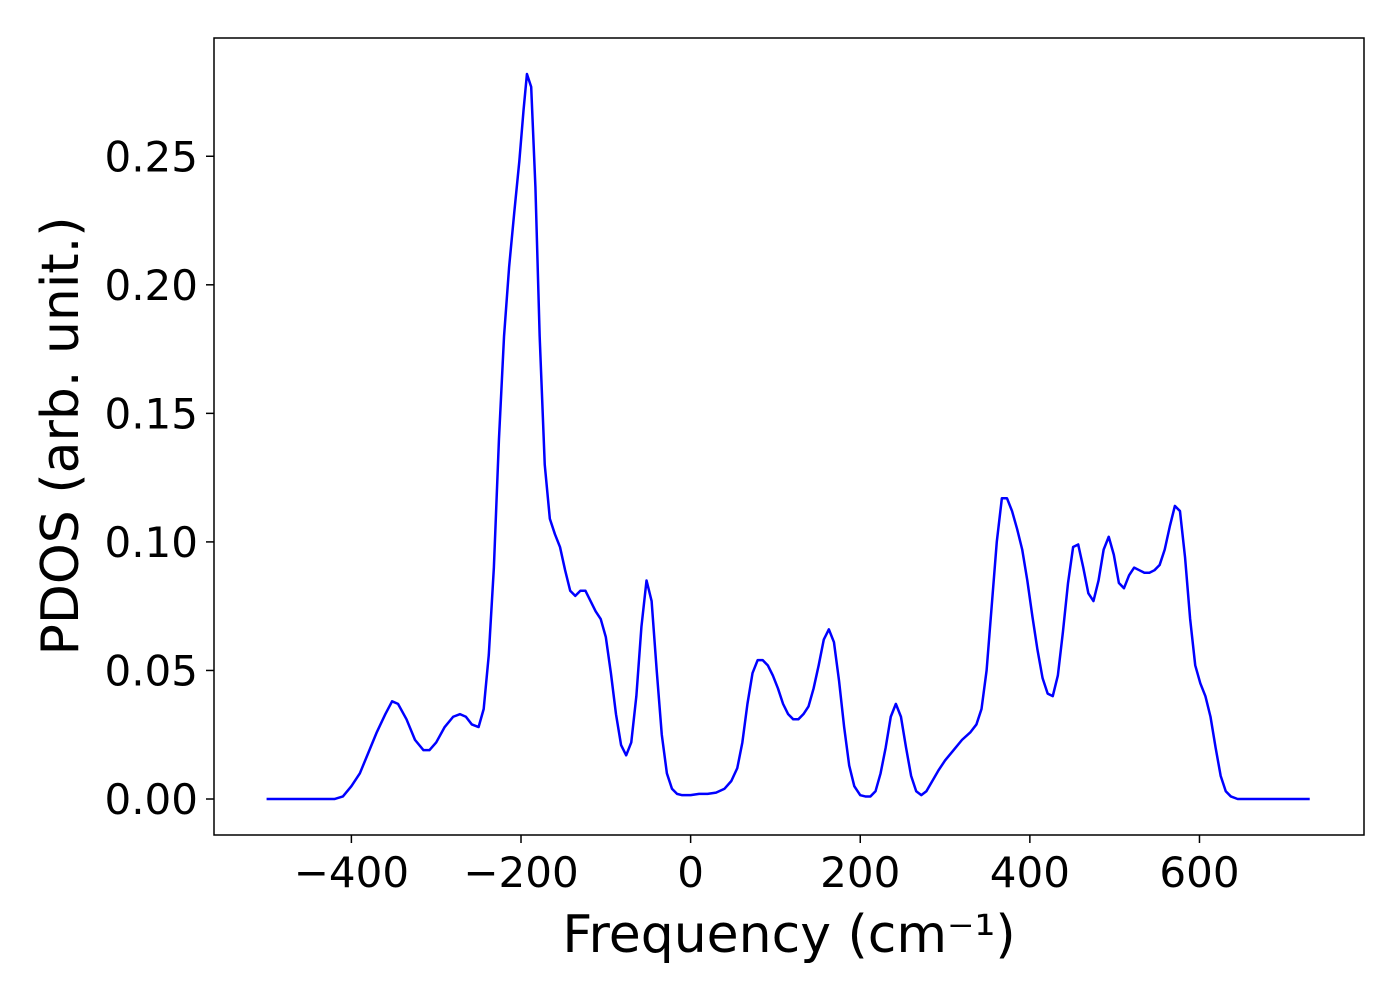 The image size is (1400, 1000). Describe the element at coordinates (151, 285) in the screenshot. I see `y-tick-label: 0.20` at that location.